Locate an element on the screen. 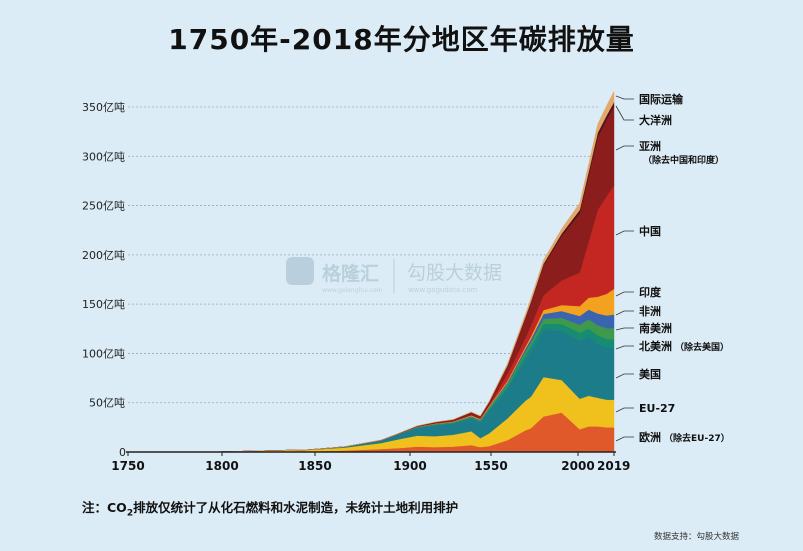 The image size is (803, 551). footnote: 注：CO2排放仅统计了从化石燃料和水泥制造，未统计土地利用排护 is located at coordinates (270, 508).